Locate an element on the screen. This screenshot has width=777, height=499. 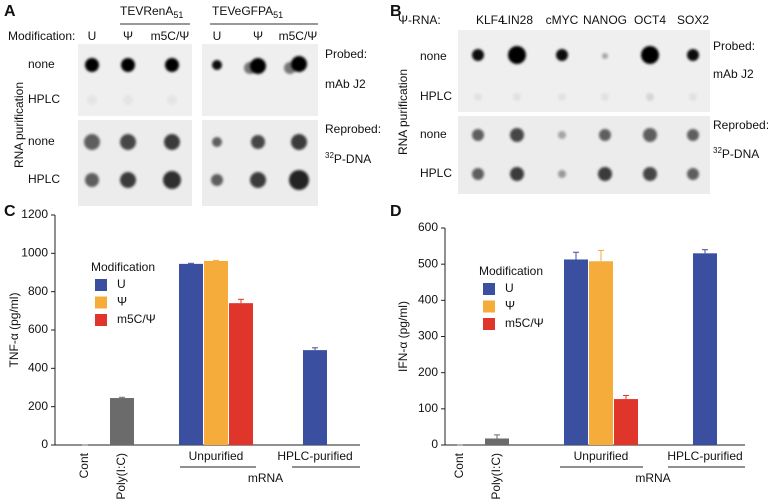
y-tick-label: 1000 is located at coordinates (34, 253).